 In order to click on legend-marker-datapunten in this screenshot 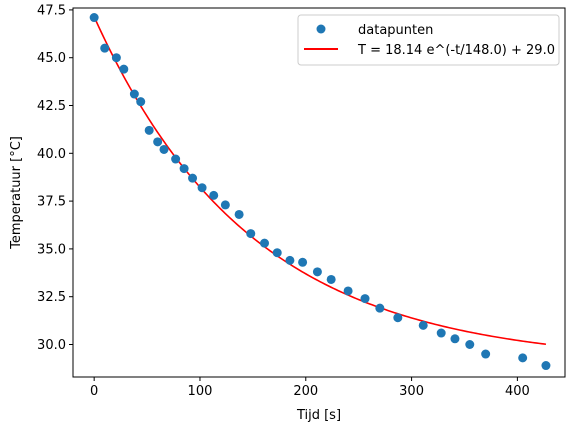, I will do `click(321, 29)`.